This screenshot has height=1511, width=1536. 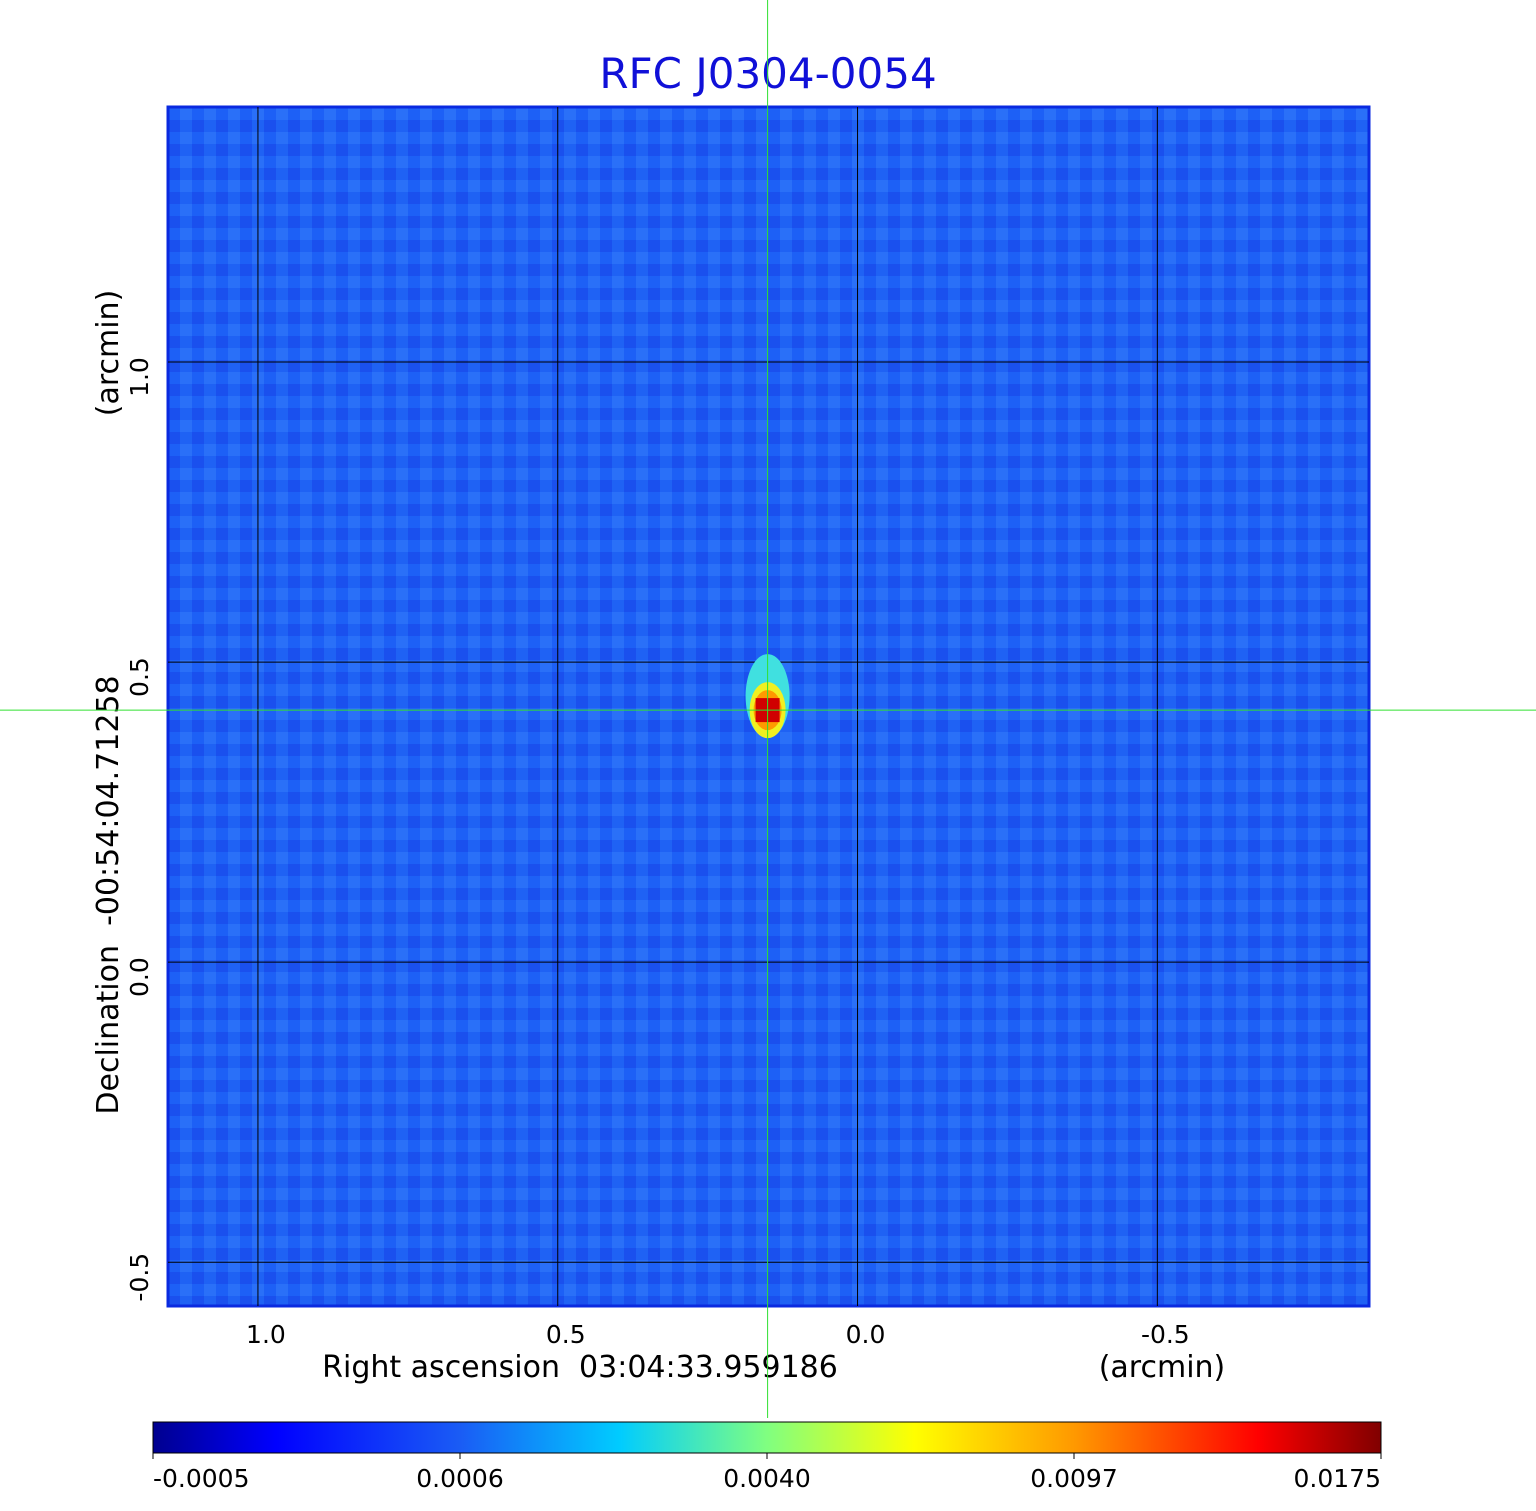 I want to click on colorbar-tick-label: 0.0097, so click(x=1073, y=1478).